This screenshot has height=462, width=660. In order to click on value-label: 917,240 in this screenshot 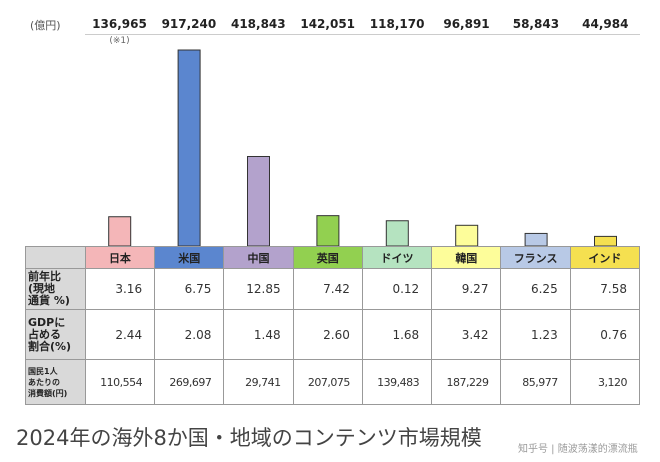, I will do `click(189, 24)`.